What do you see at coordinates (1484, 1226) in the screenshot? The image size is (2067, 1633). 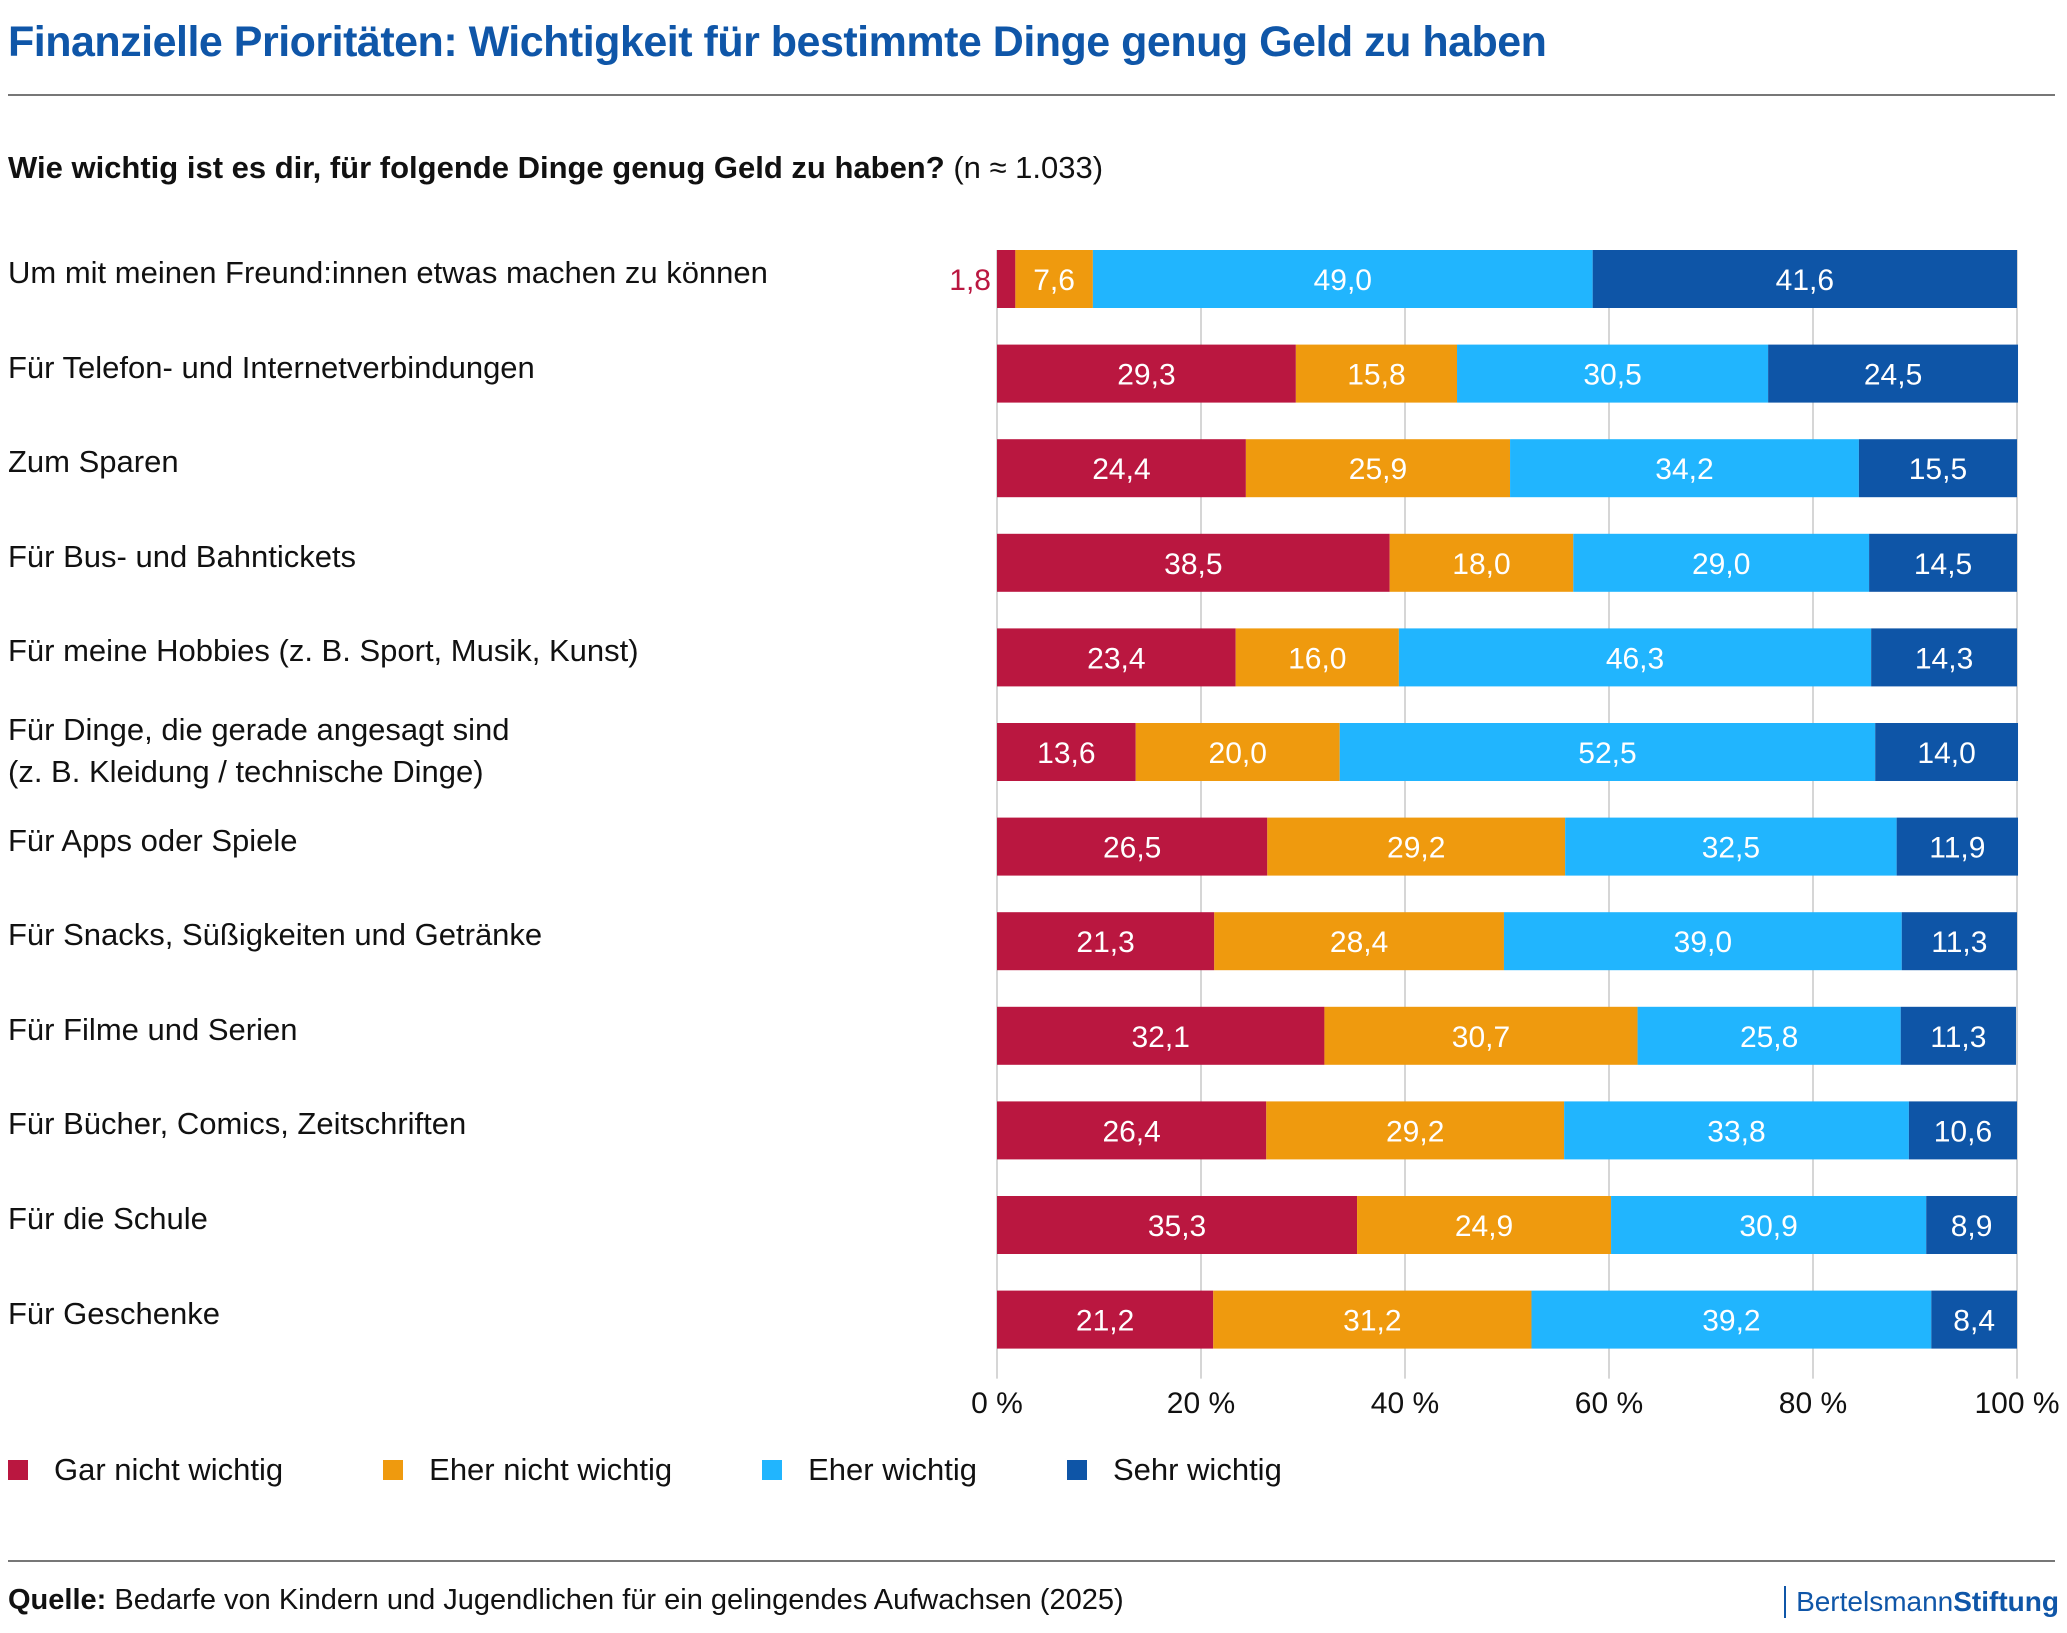 I see `data-label: 24,9` at bounding box center [1484, 1226].